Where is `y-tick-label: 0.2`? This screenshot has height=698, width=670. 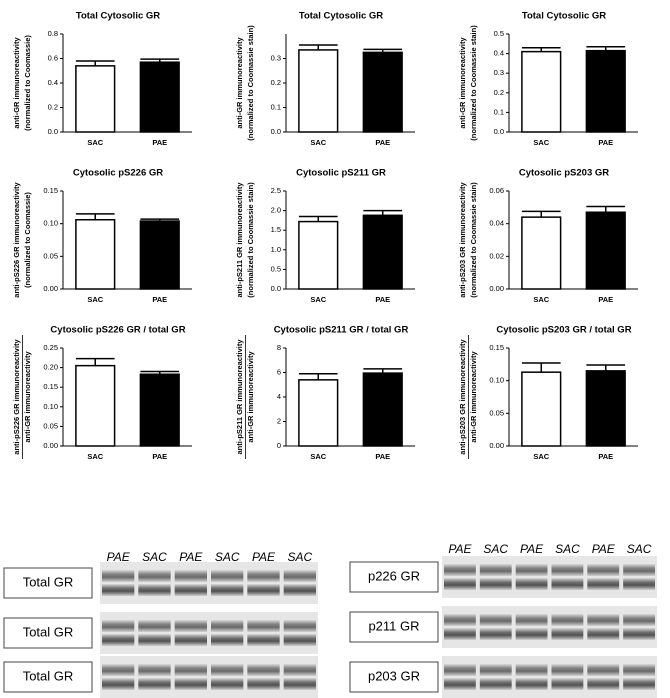 y-tick-label: 0.2 is located at coordinates (499, 92).